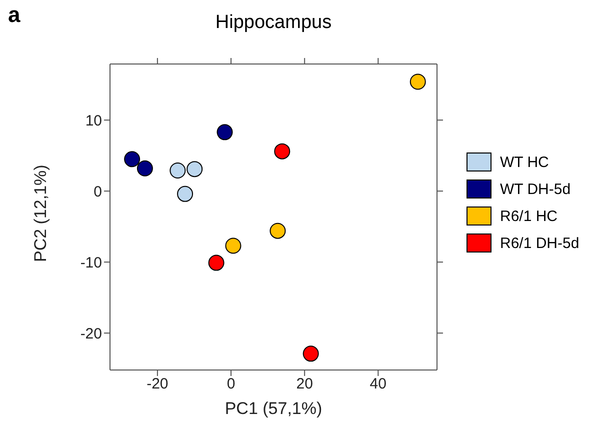  I want to click on text: a, so click(14, 15).